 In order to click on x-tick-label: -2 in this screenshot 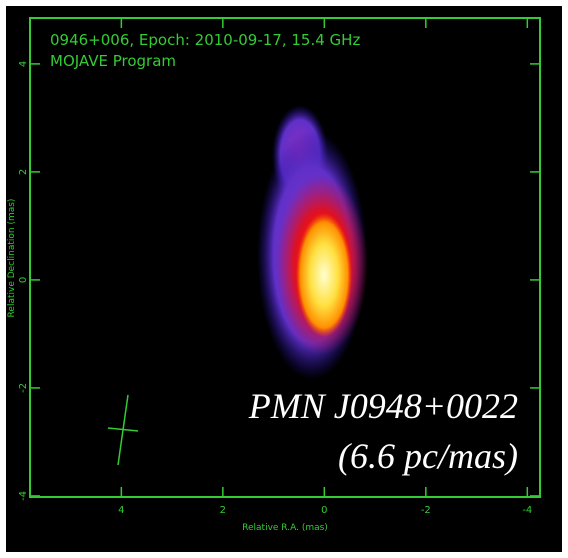, I will do `click(426, 510)`.